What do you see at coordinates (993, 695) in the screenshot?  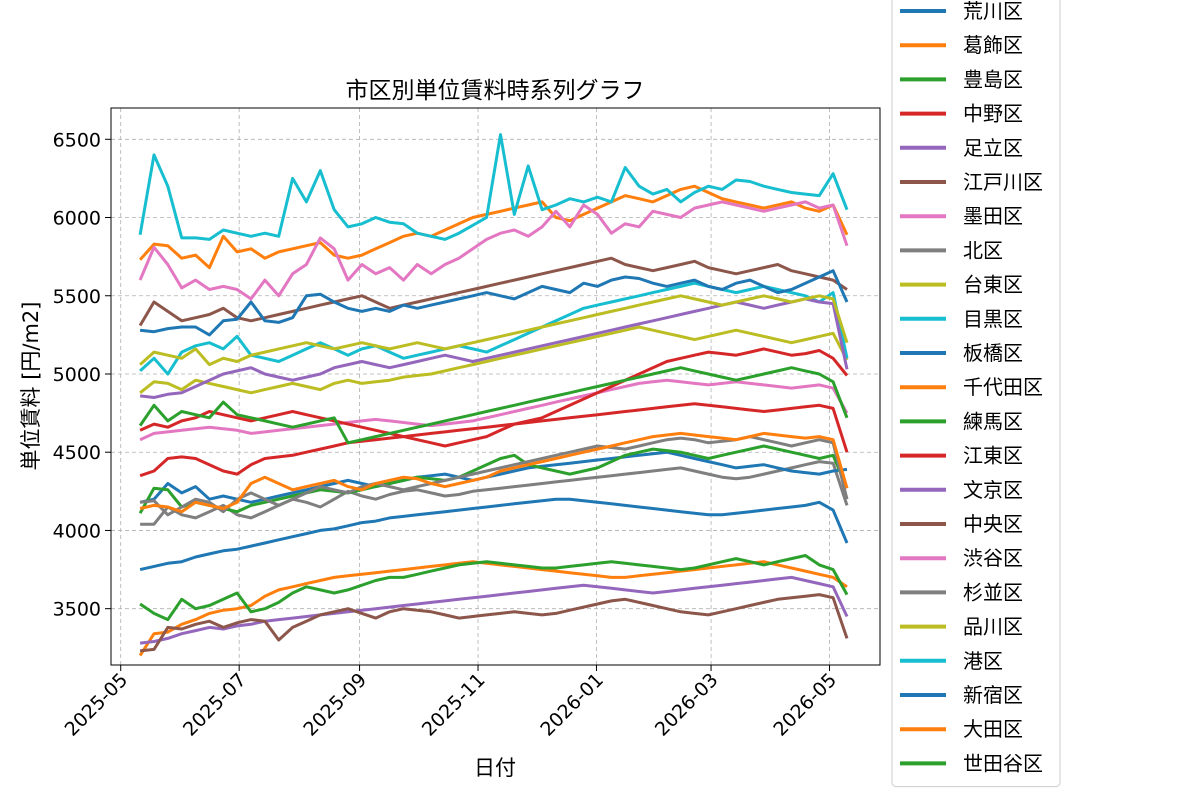 I see `legend-label: 新宿区` at bounding box center [993, 695].